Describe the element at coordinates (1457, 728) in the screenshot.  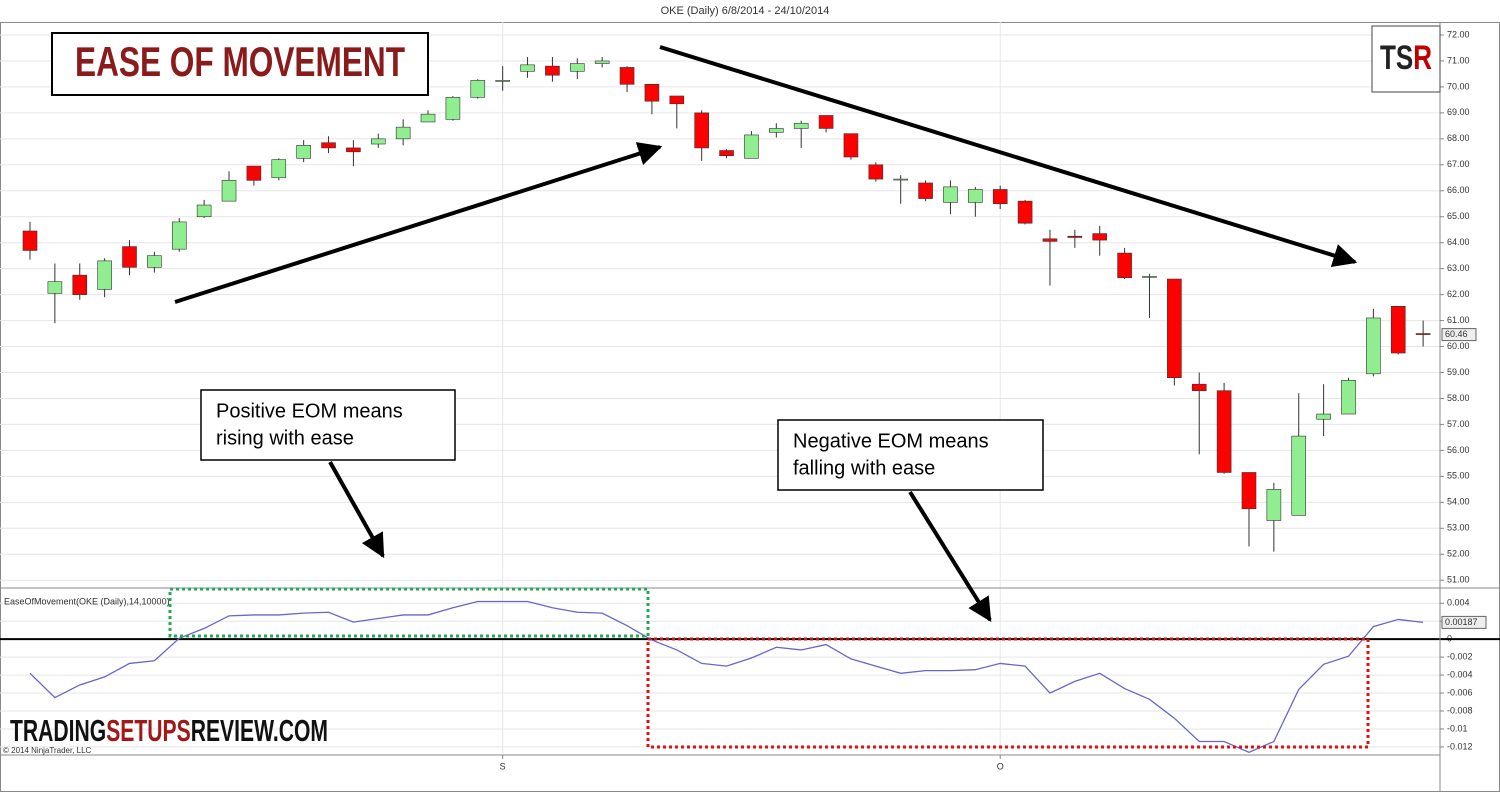
I see `y-tick-label: -0.01` at that location.